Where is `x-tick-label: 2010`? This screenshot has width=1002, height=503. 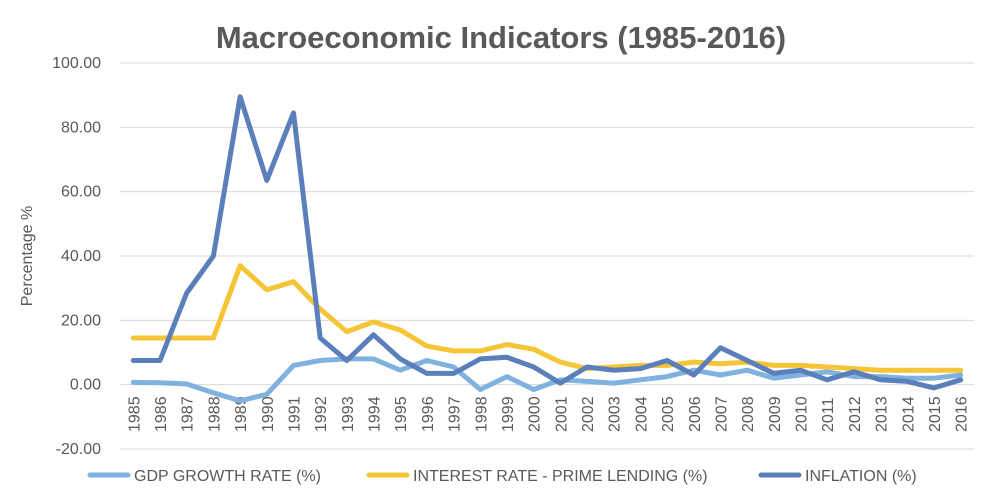
x-tick-label: 2010 is located at coordinates (802, 414).